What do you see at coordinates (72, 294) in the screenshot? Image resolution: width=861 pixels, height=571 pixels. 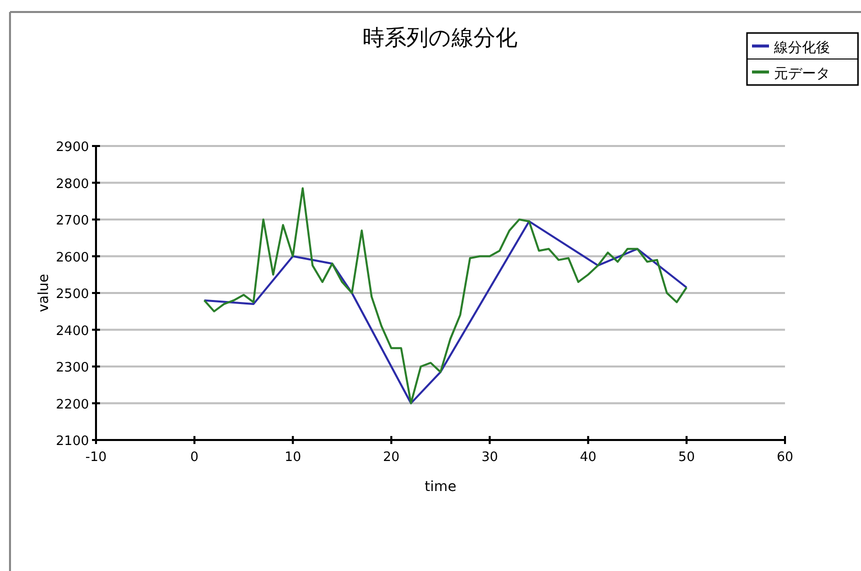 I see `y-tick-label: 2500` at bounding box center [72, 294].